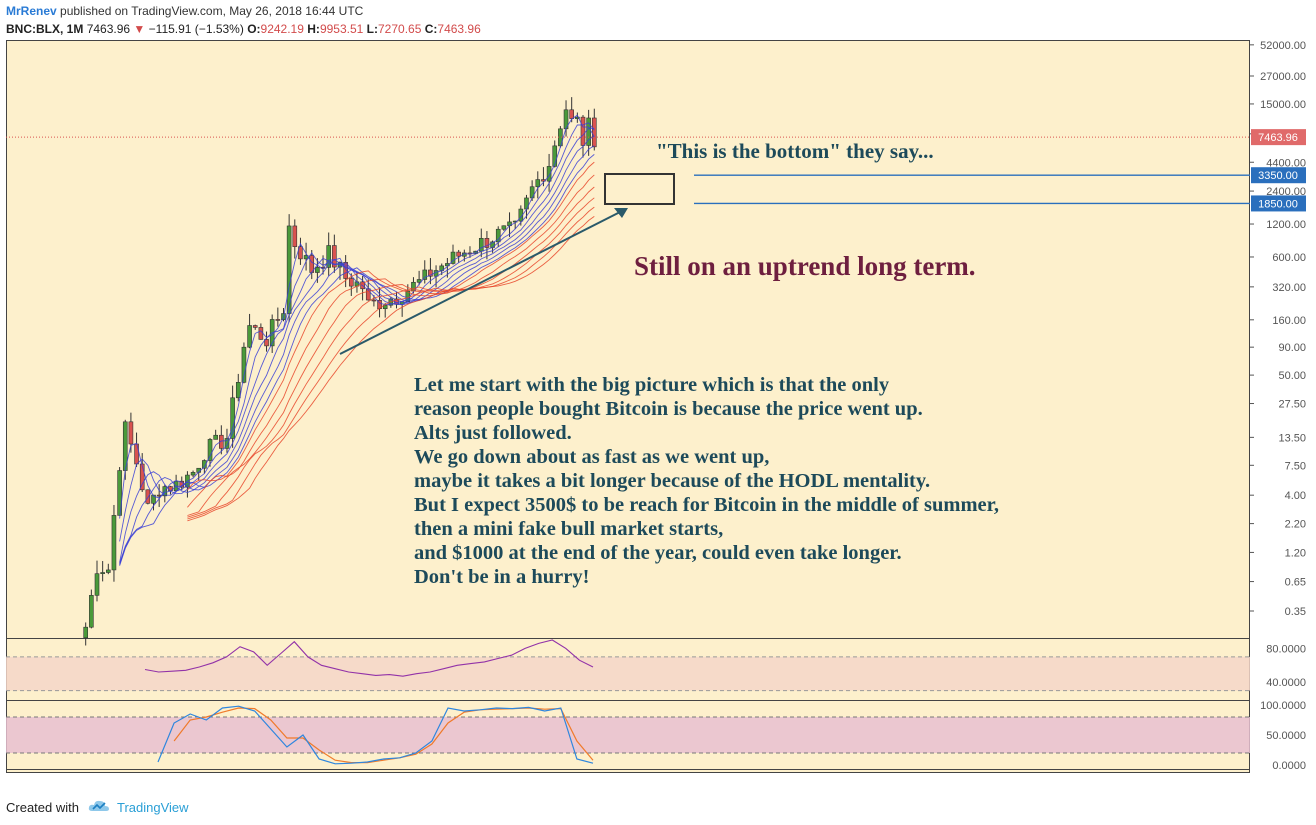  I want to click on price-tick-label: 1200.00, so click(1286, 225).